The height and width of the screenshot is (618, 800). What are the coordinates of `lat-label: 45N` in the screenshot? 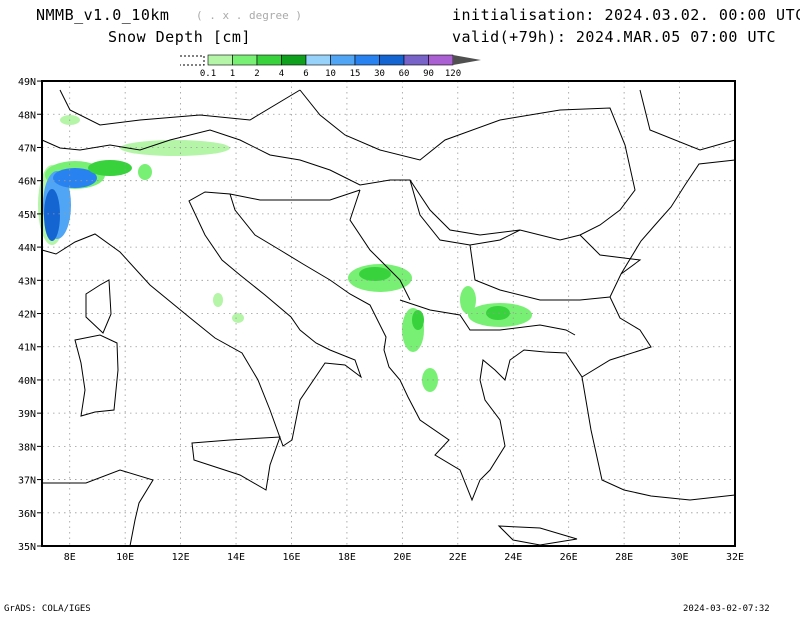 It's located at (27, 215).